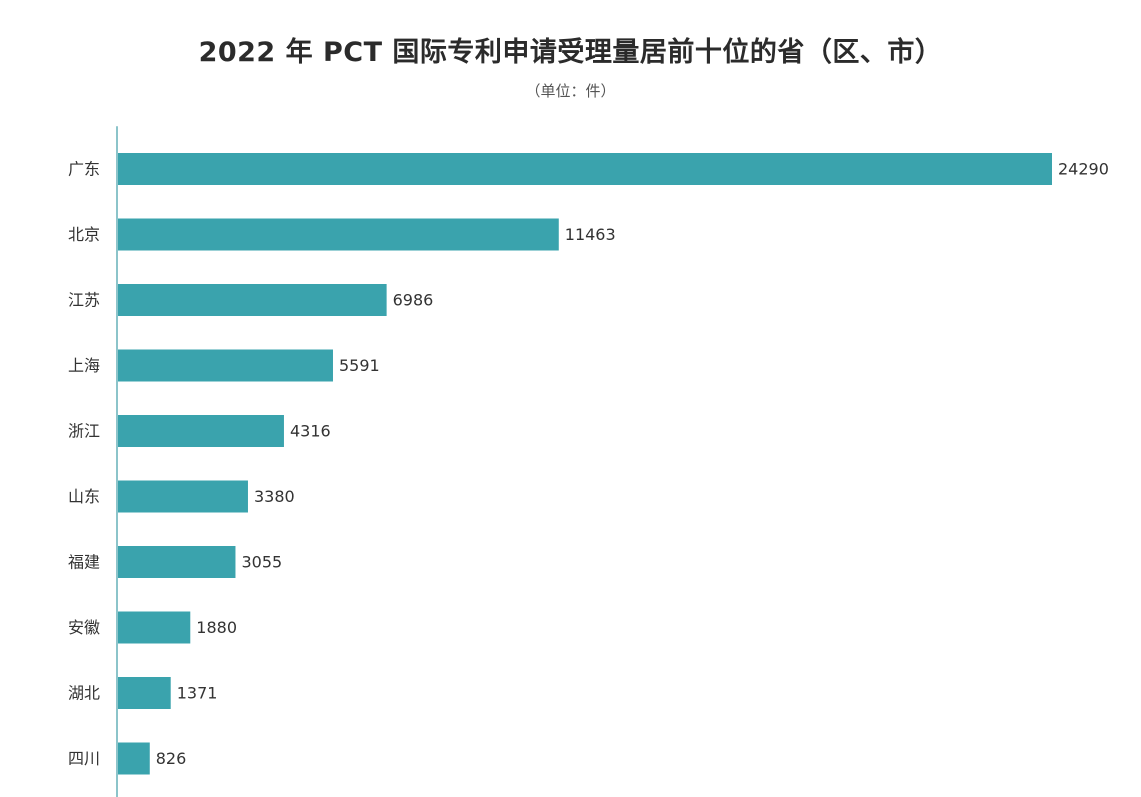 This screenshot has width=1141, height=797. I want to click on category-label: 广东, so click(84, 169).